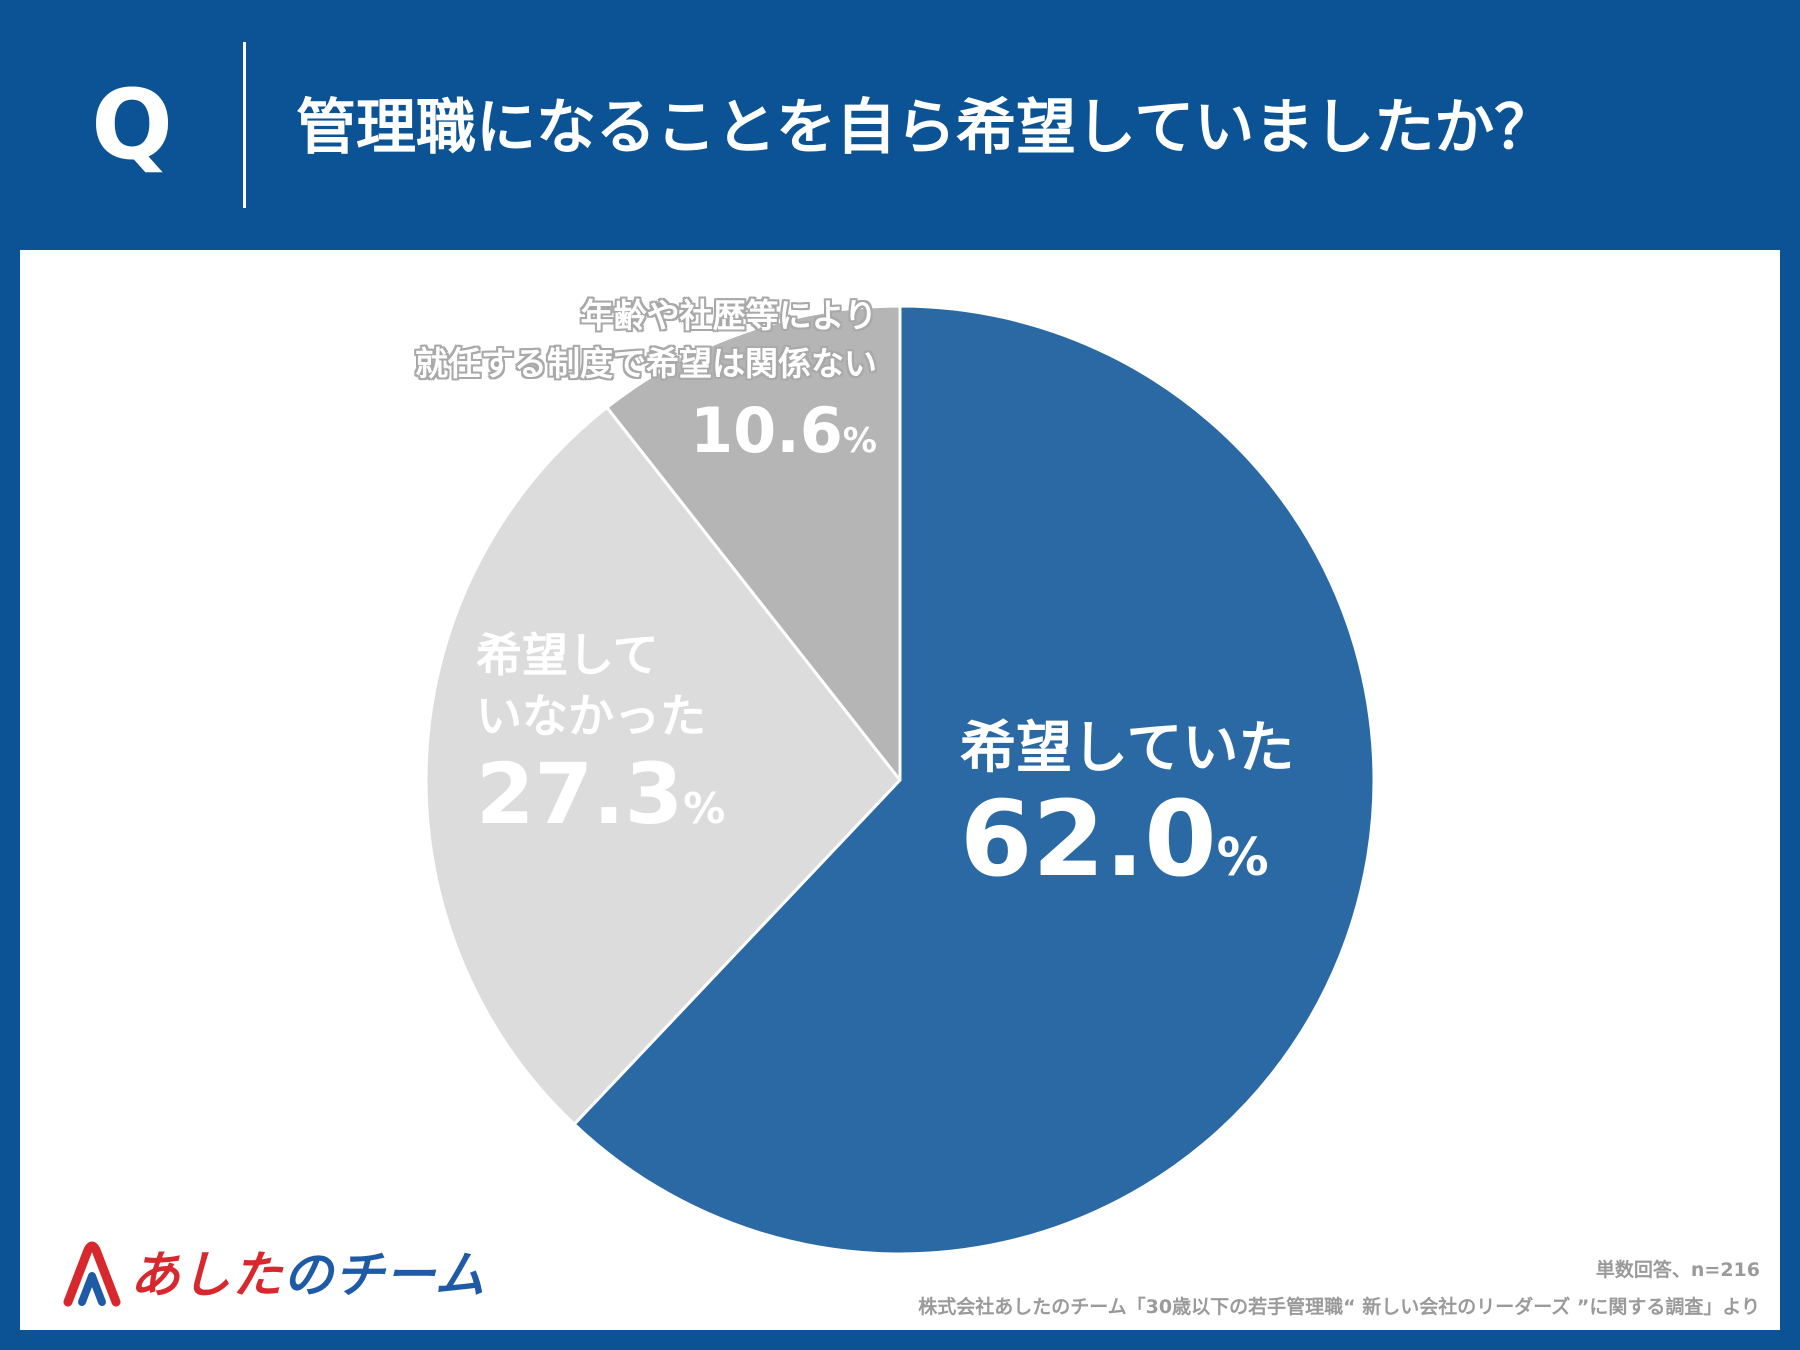 This screenshot has width=1800, height=1350. Describe the element at coordinates (567, 655) in the screenshot. I see `slice-name-not-hoped-line1: 希望して` at that location.